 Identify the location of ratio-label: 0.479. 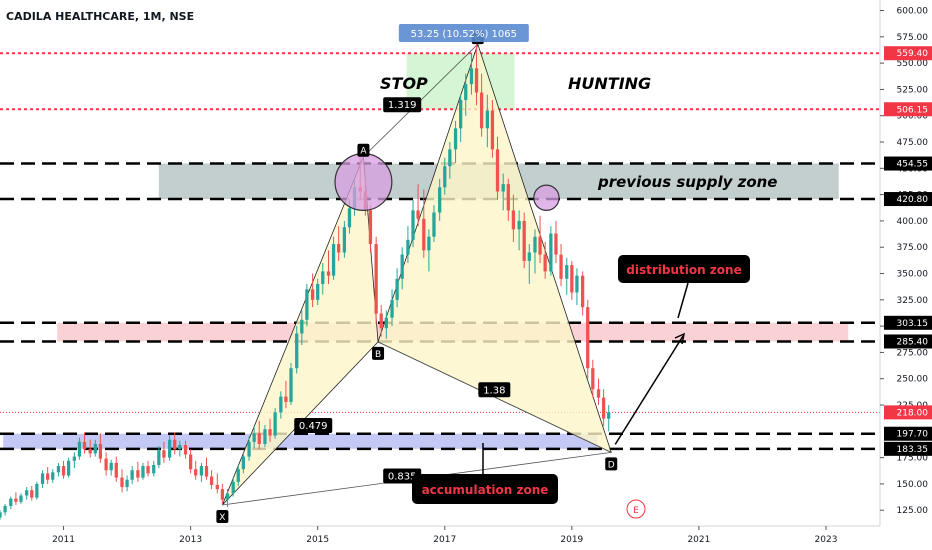
(313, 426).